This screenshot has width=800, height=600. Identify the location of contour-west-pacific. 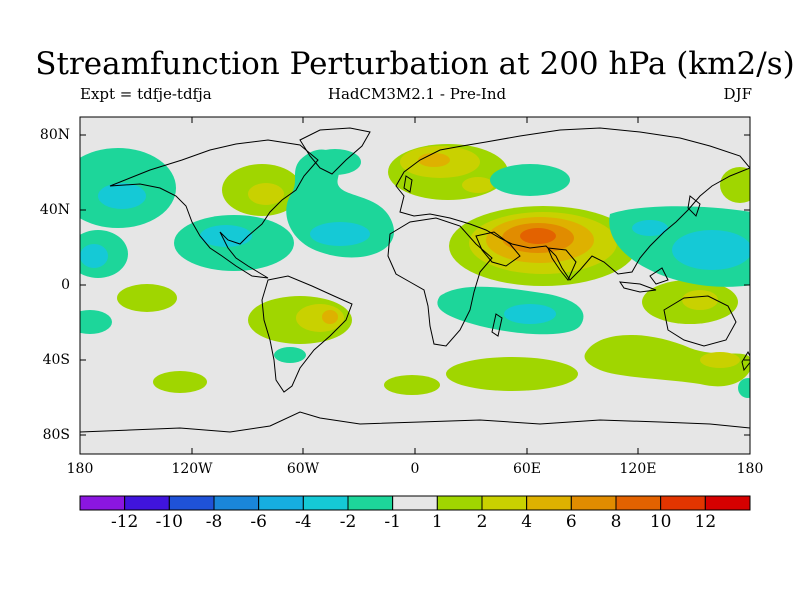
(679, 246).